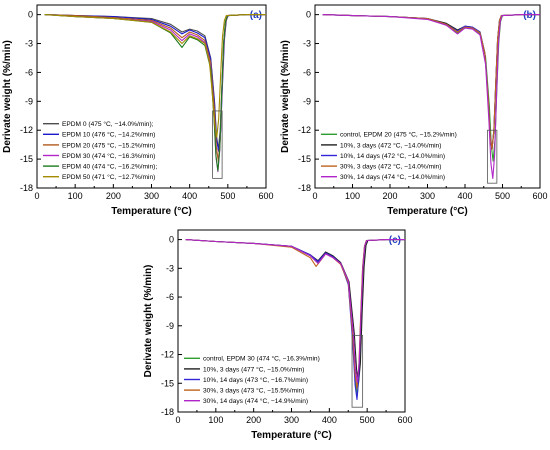 Image resolution: width=550 pixels, height=450 pixels. What do you see at coordinates (108, 177) in the screenshot?
I see `legend-entry: EPDM 50 (471 °C, −12.7%/min)` at bounding box center [108, 177].